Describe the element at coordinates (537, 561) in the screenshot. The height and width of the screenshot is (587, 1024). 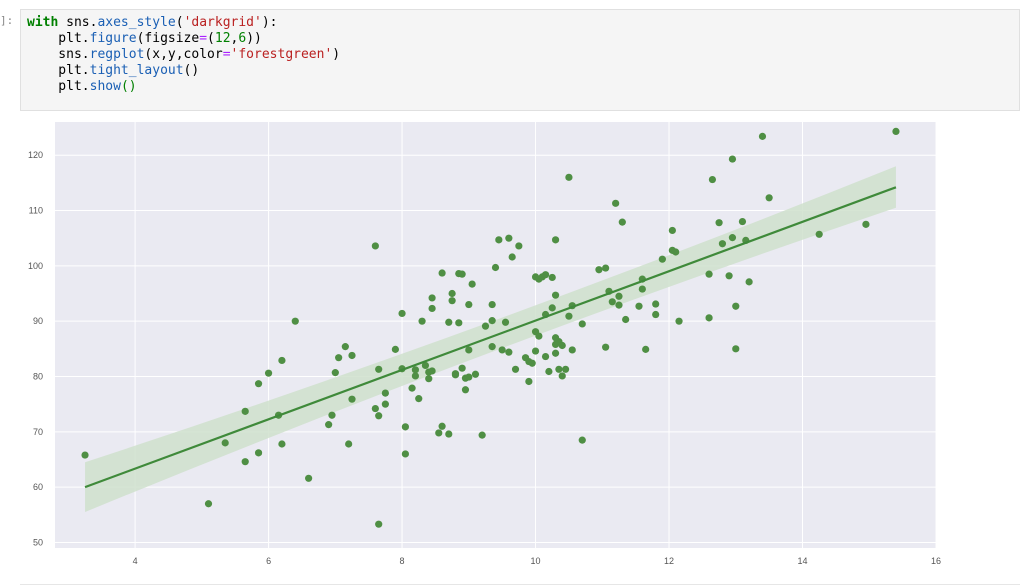
I see `x-axis-ticks: 4 6 8 10 12 14 16` at that location.